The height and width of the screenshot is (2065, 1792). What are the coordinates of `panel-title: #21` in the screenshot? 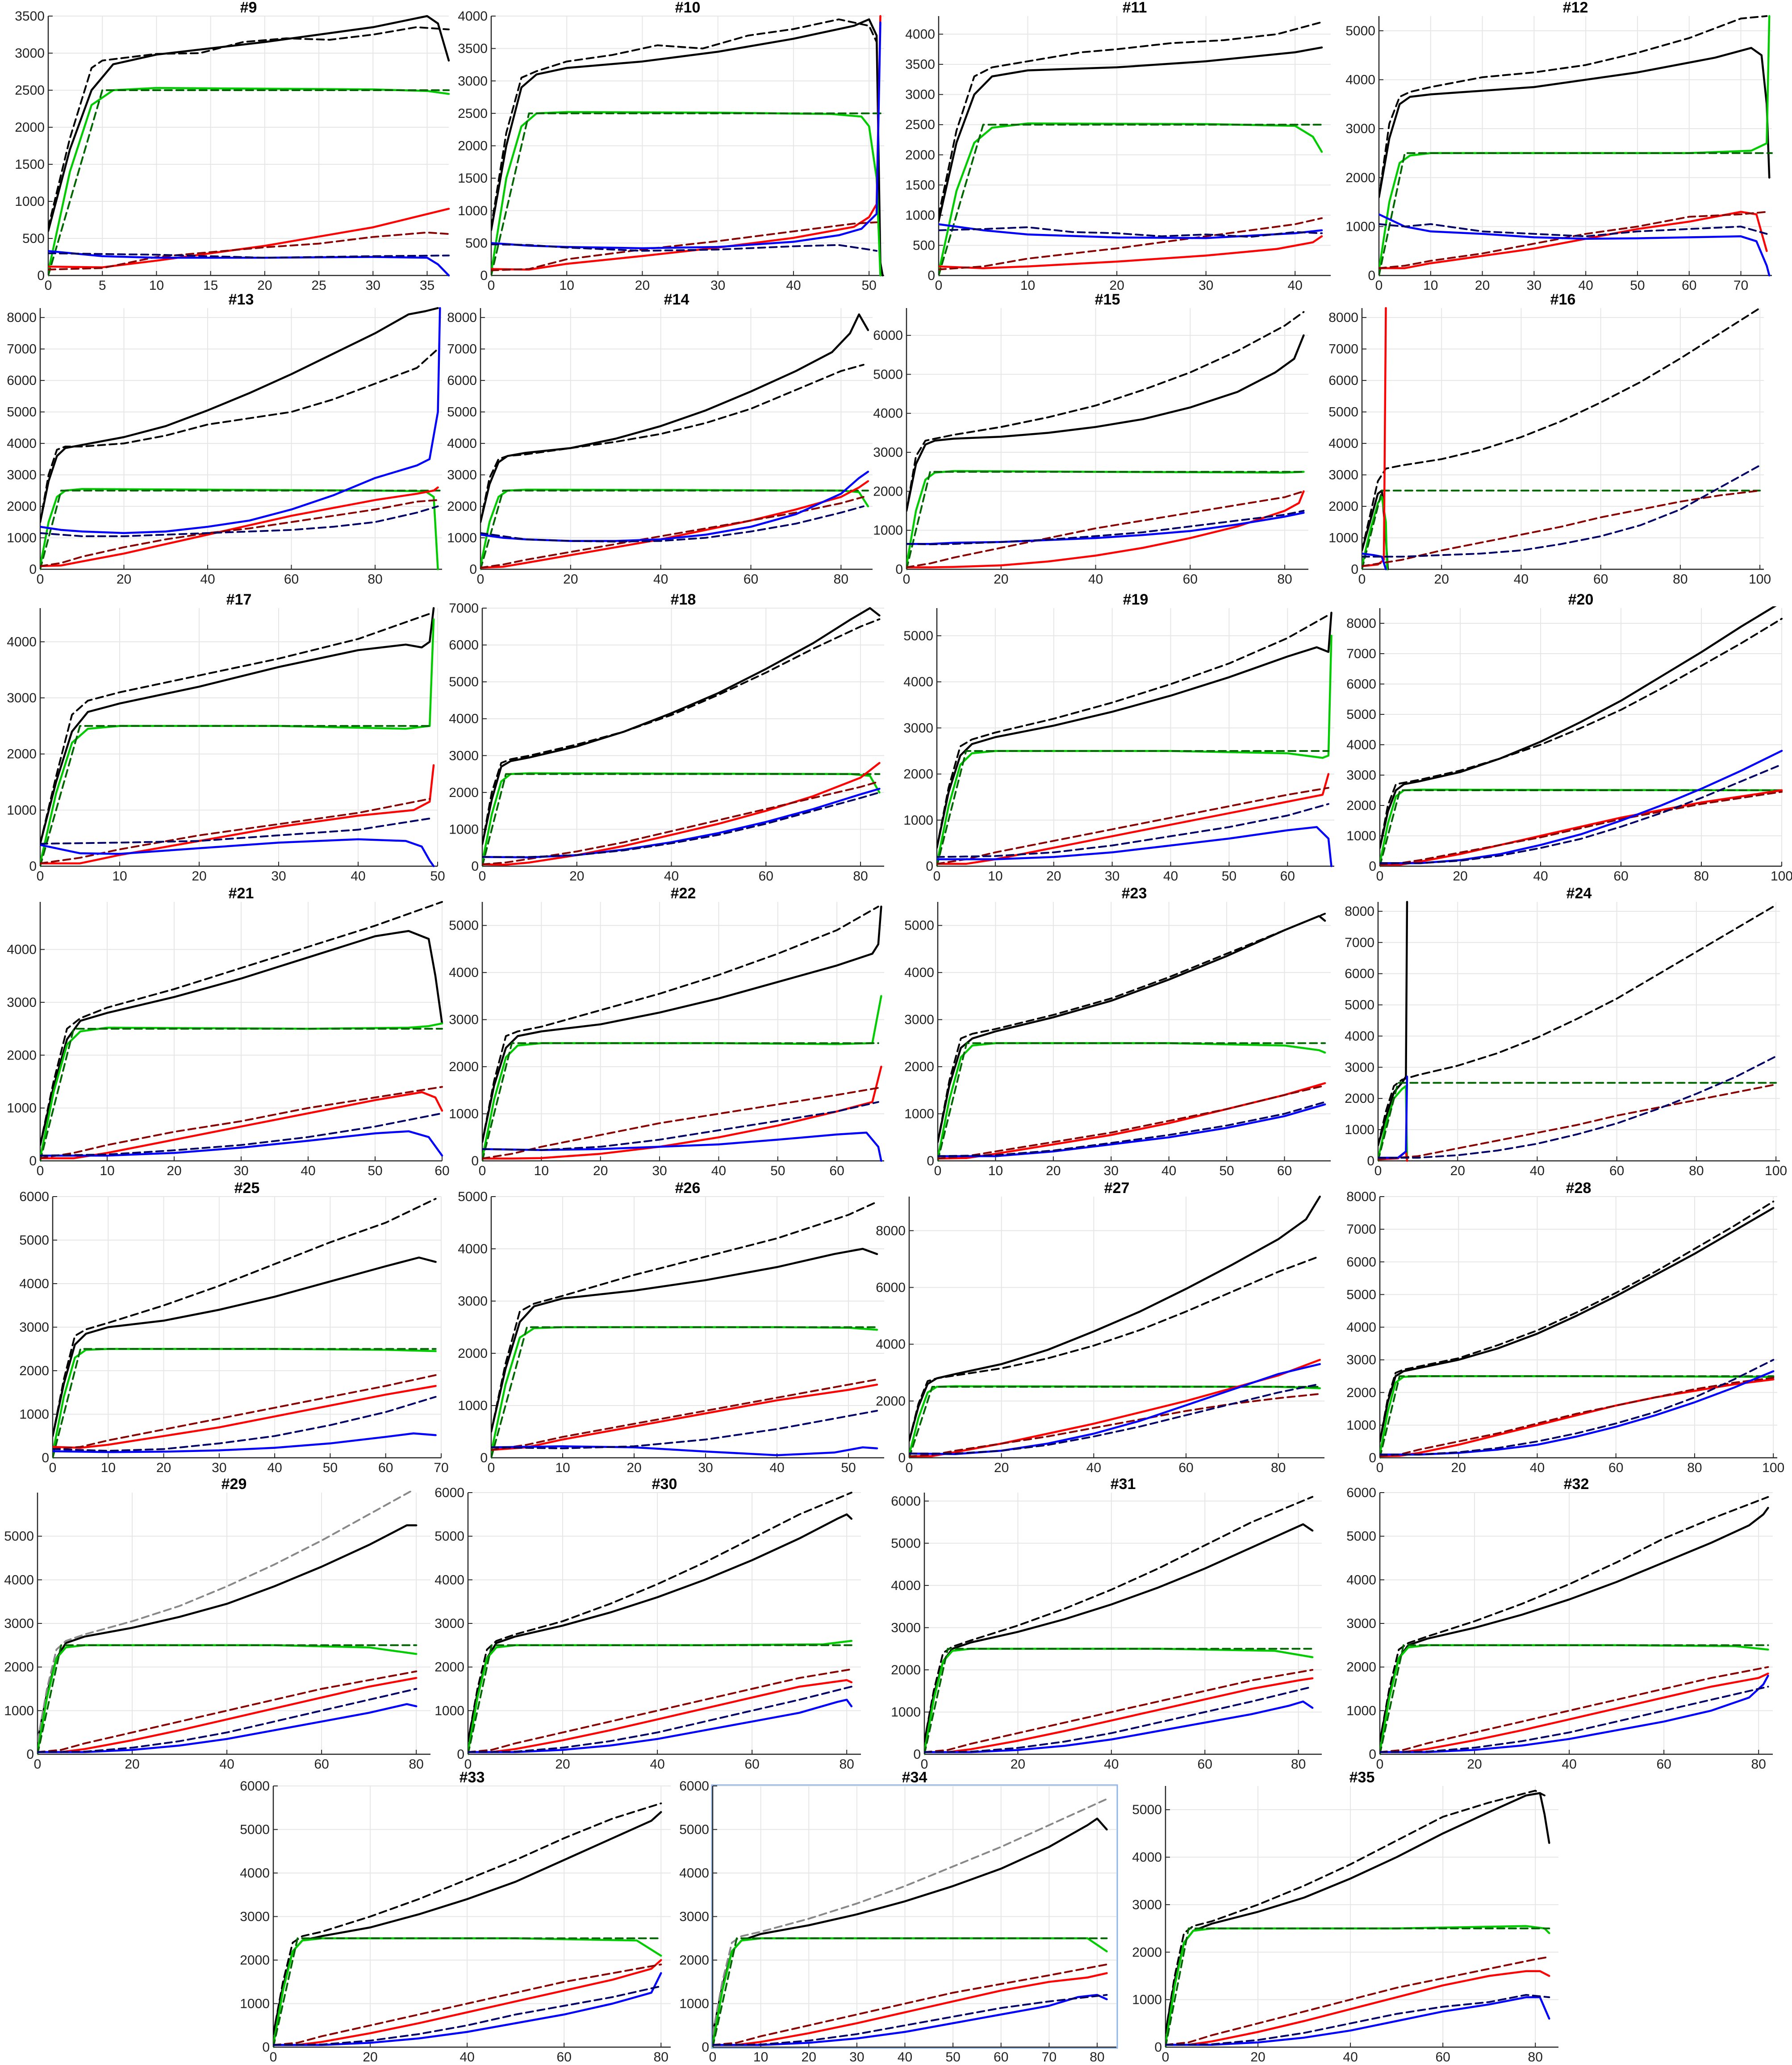 It's located at (241, 893).